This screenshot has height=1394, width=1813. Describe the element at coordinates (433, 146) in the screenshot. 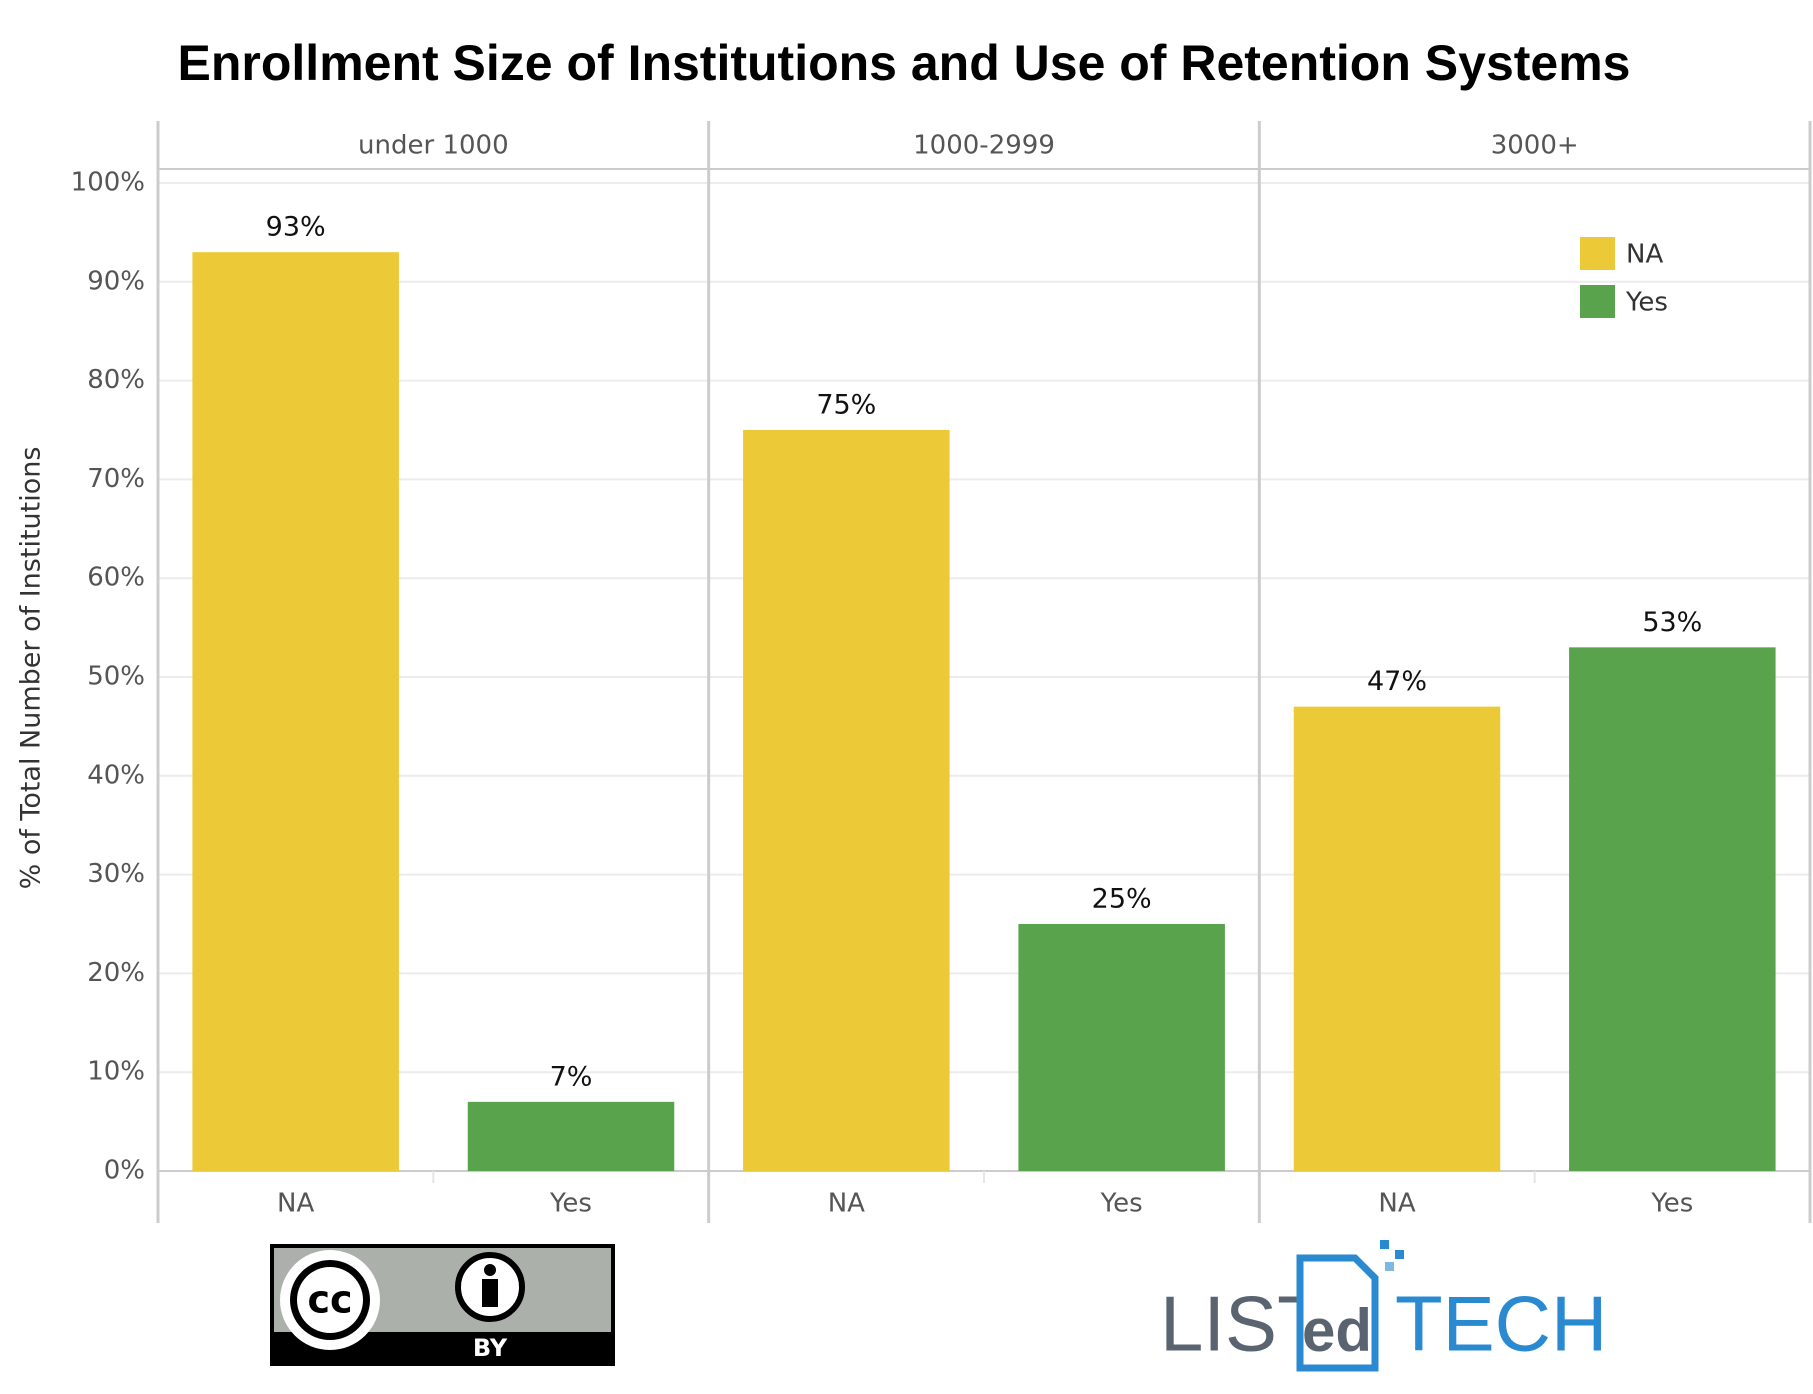

I see `facet-label: under 1000` at that location.